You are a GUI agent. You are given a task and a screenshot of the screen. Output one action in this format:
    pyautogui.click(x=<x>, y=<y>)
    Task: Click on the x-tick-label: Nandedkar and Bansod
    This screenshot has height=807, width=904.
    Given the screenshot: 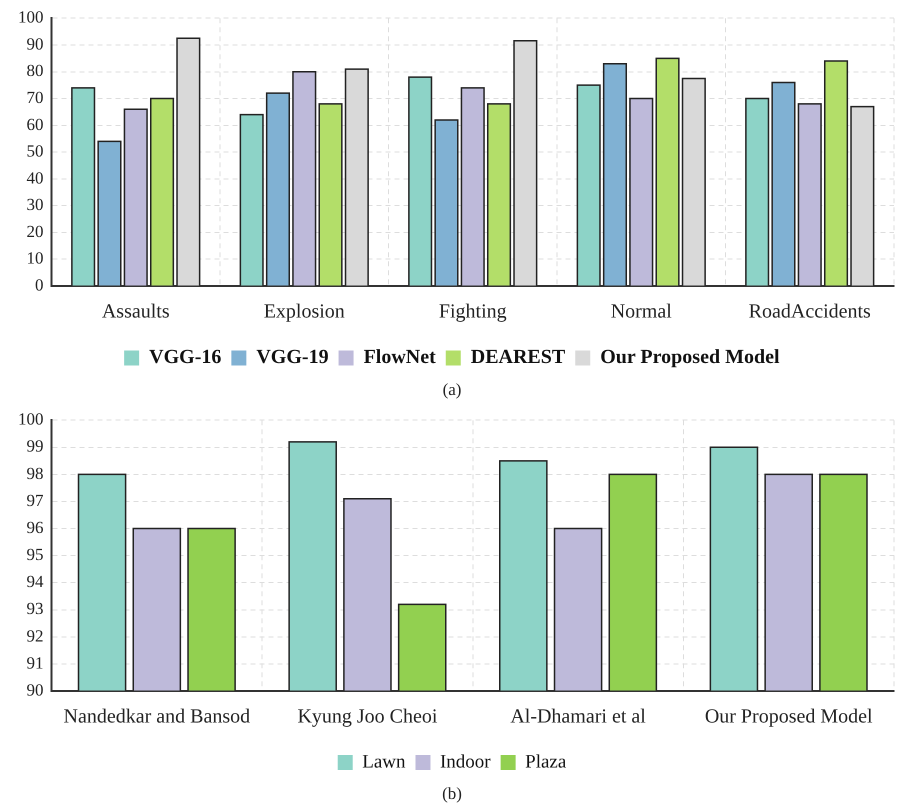 What is the action you would take?
    pyautogui.click(x=157, y=716)
    